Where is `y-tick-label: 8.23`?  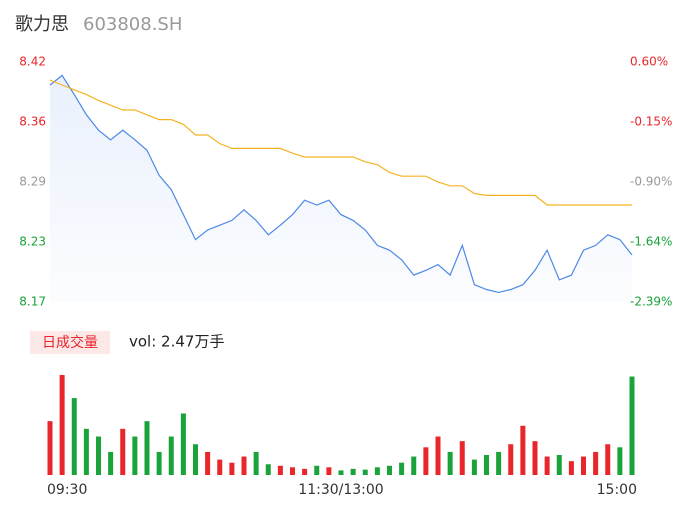
y-tick-label: 8.23 is located at coordinates (32, 242).